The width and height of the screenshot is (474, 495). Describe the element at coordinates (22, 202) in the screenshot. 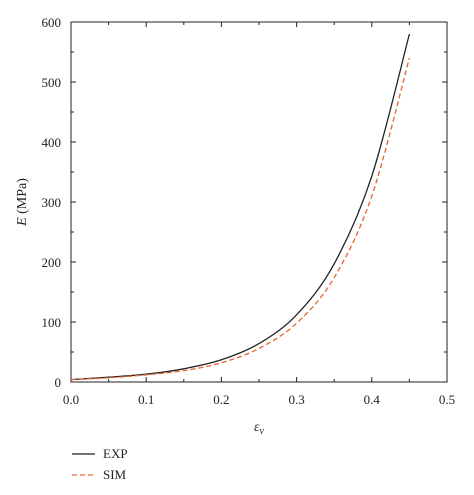

I see `y-axis-label: E (MPa)` at that location.